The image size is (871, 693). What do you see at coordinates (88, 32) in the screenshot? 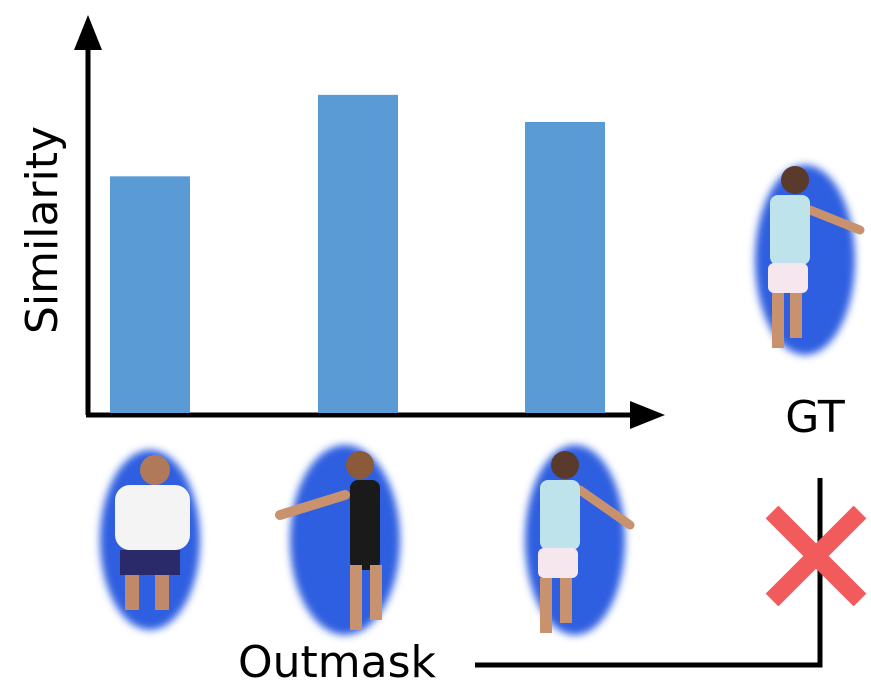
I see `y-axis-arrow` at bounding box center [88, 32].